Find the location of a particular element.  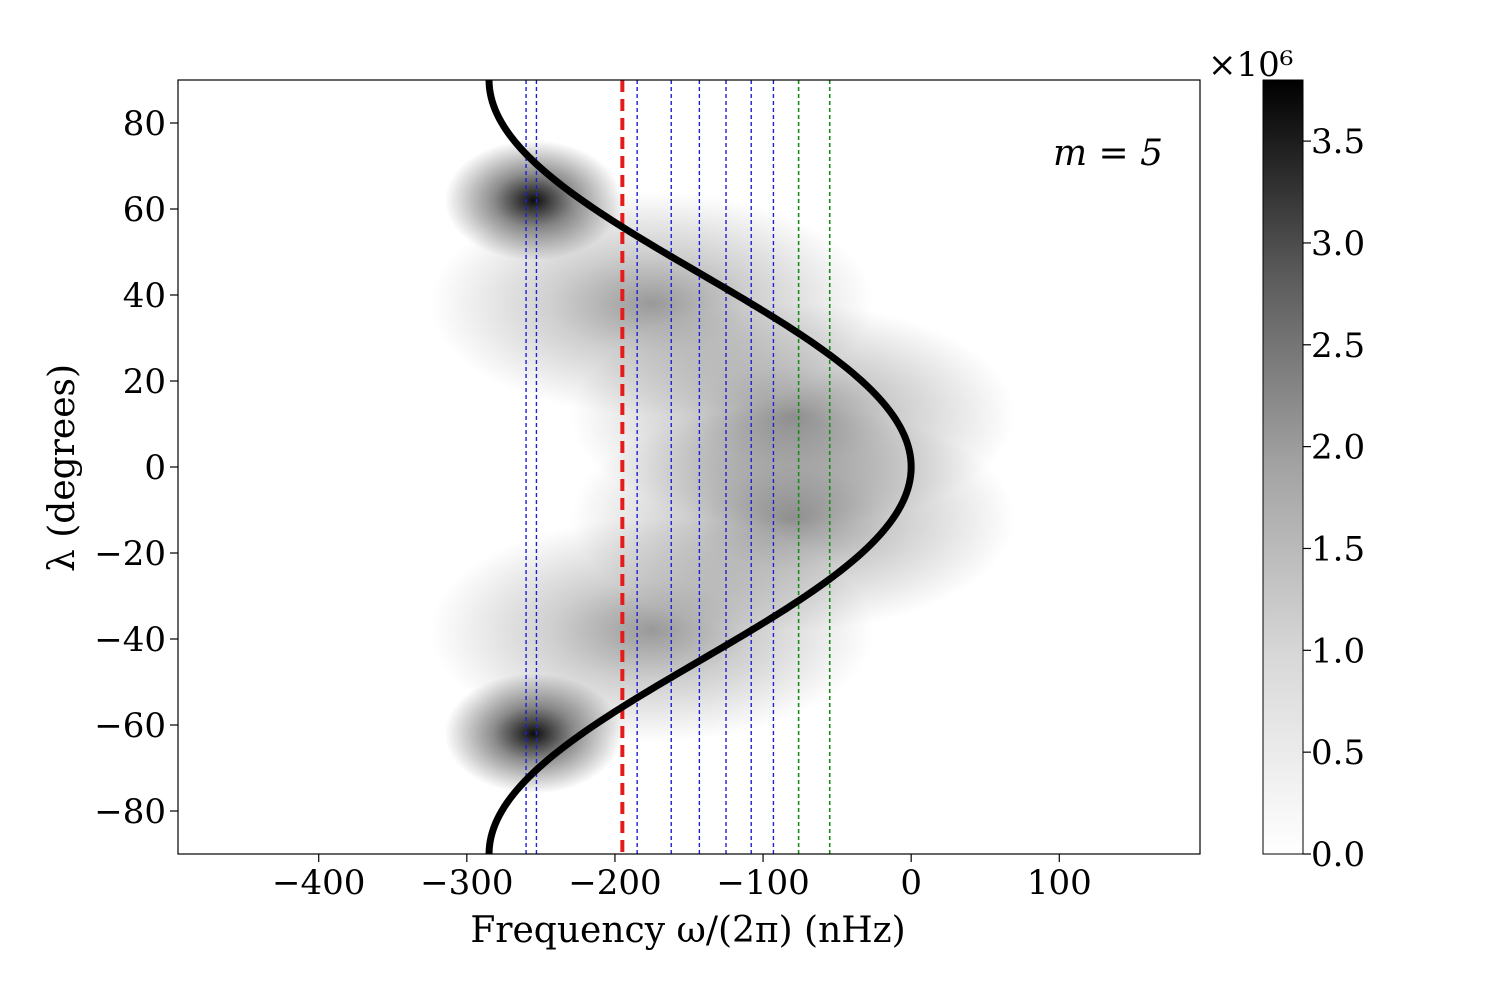

colorbar-ticks: 0.0 0.5 1.0 1.5 2.0 2.5 3.0 3.5 is located at coordinates (1334, 498).